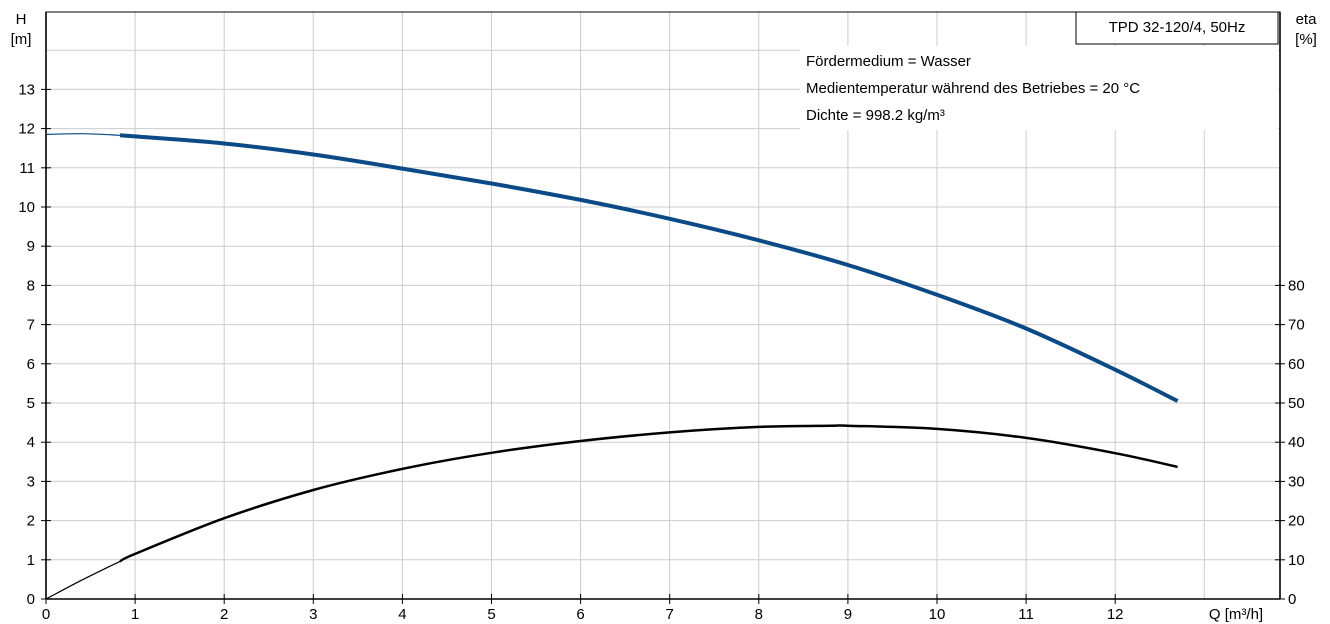 This screenshot has height=624, width=1330. I want to click on y-left-tick-label: 2, so click(31, 521).